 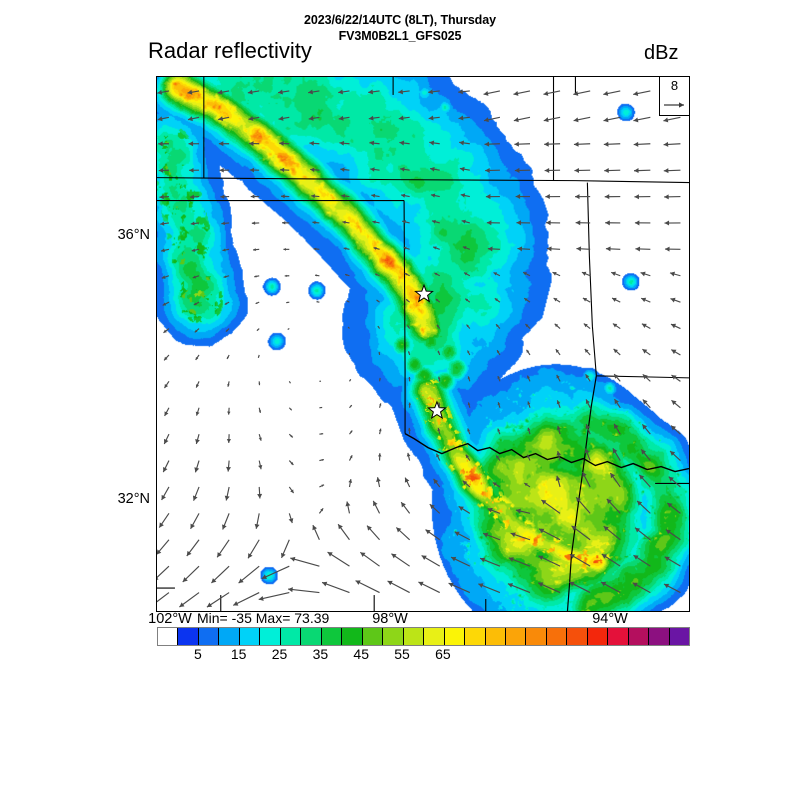 I want to click on units-label: dBz, so click(x=661, y=53).